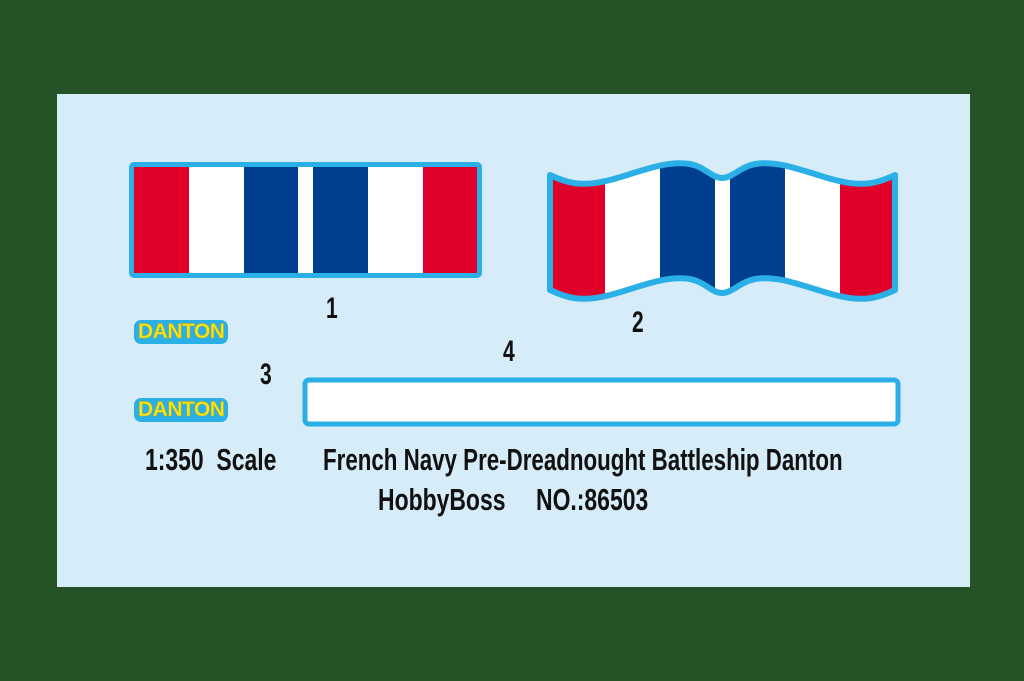 The image size is (1024, 681). What do you see at coordinates (181, 332) in the screenshot?
I see `decal-3-name-top: DANTON` at bounding box center [181, 332].